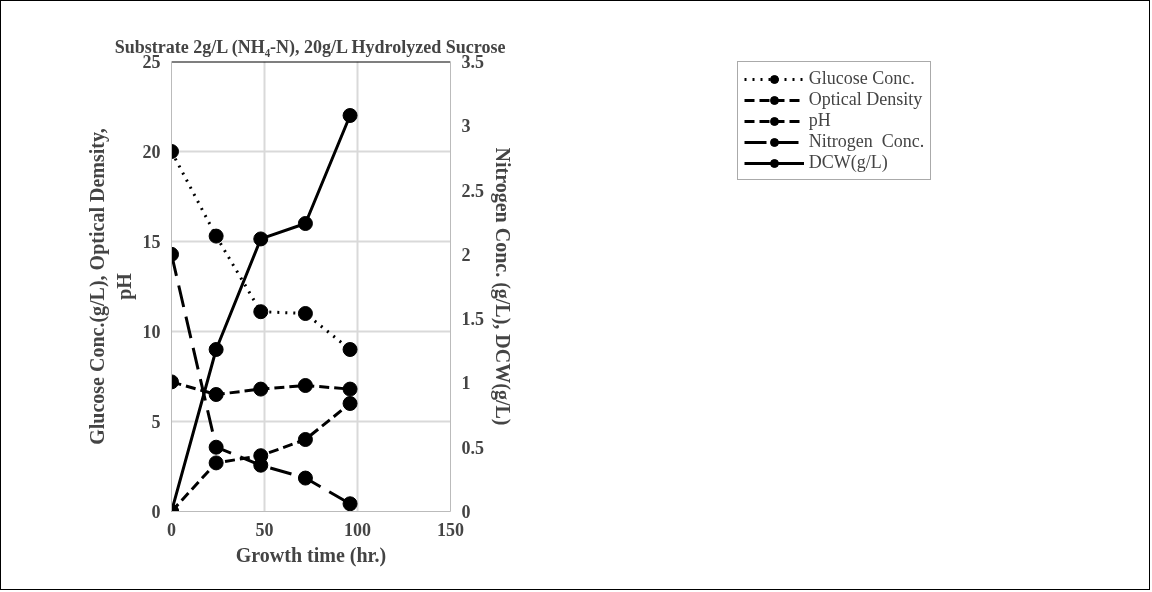 This screenshot has width=1152, height=592. I want to click on y2-tick-label: 0.5, so click(472, 447).